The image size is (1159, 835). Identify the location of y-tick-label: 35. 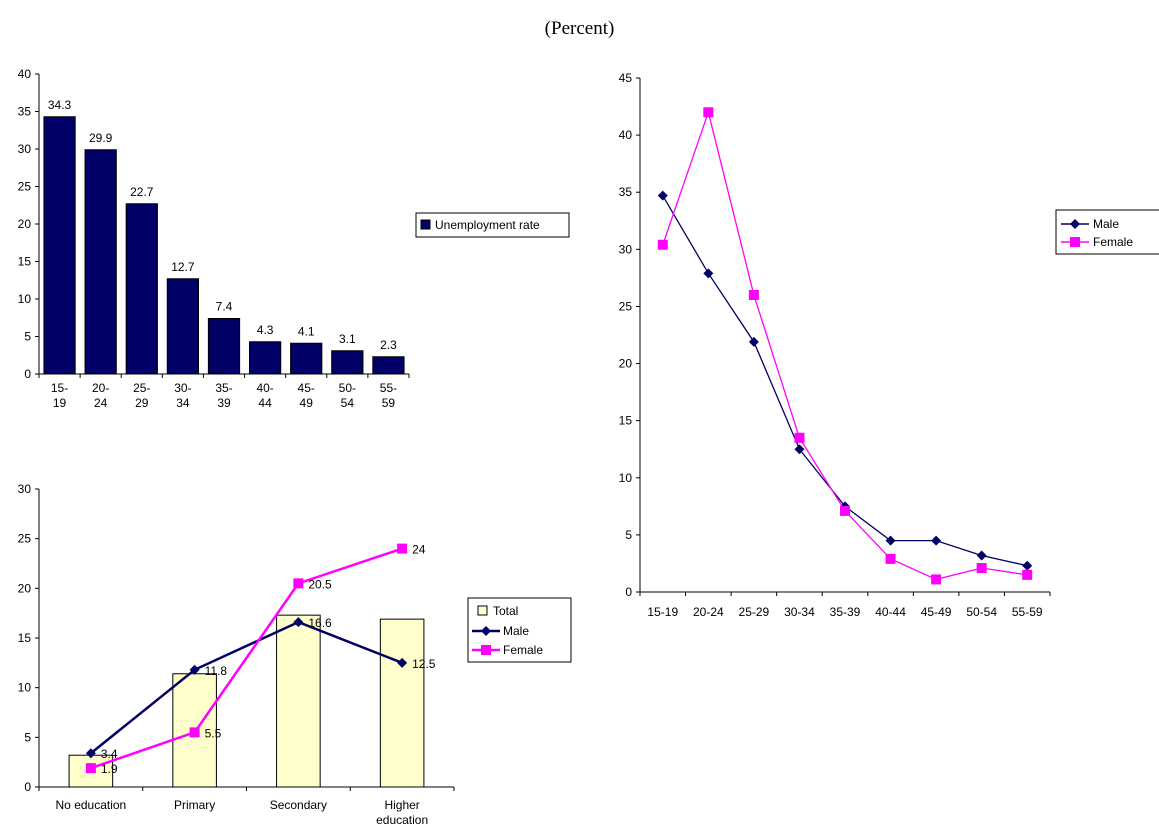
(626, 192).